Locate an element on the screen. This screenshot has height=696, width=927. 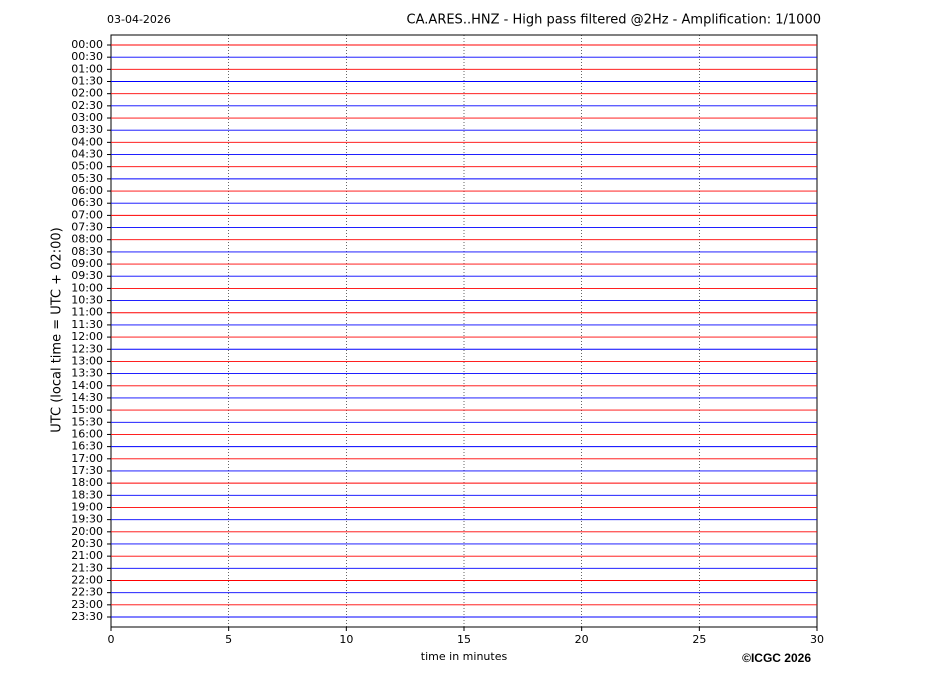
x-tick-label: 0 is located at coordinates (111, 639).